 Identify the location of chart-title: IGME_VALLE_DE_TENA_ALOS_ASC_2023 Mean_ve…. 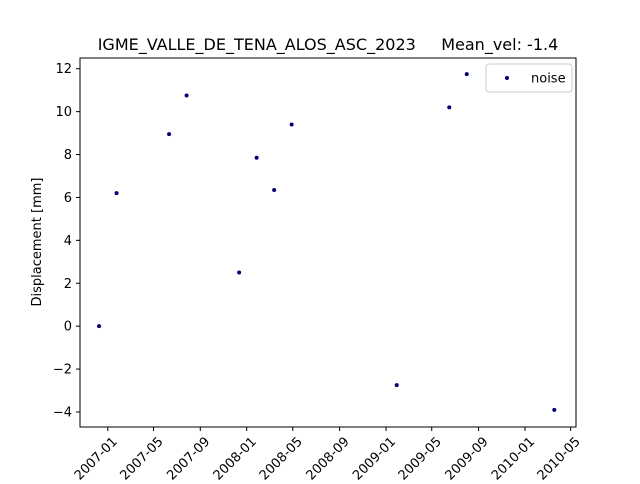
(328, 45).